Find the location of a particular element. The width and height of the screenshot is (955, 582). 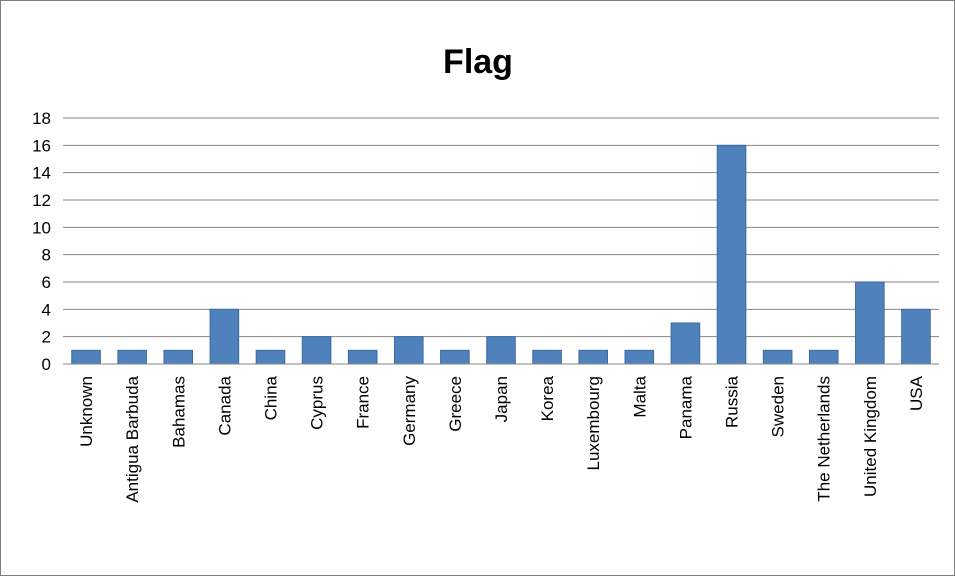

x-tick-label: France is located at coordinates (363, 402).